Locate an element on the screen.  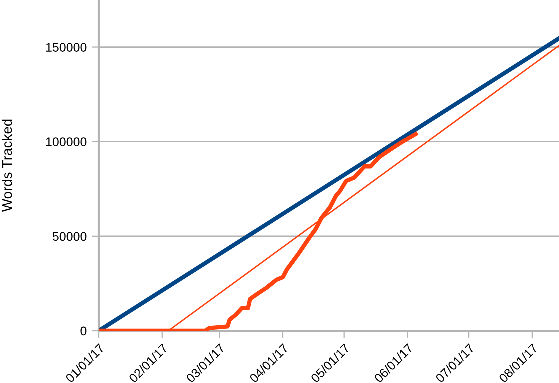
y-tick-label: 150000 is located at coordinates (66, 47).